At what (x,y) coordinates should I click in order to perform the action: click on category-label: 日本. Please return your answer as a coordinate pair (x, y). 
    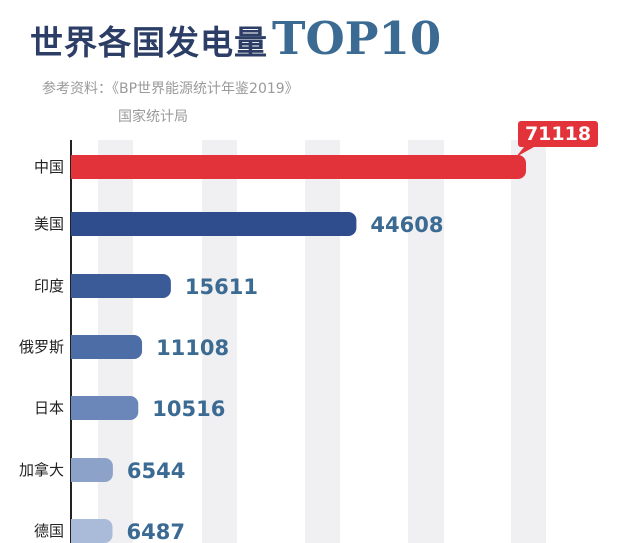
    Looking at the image, I should click on (49, 408).